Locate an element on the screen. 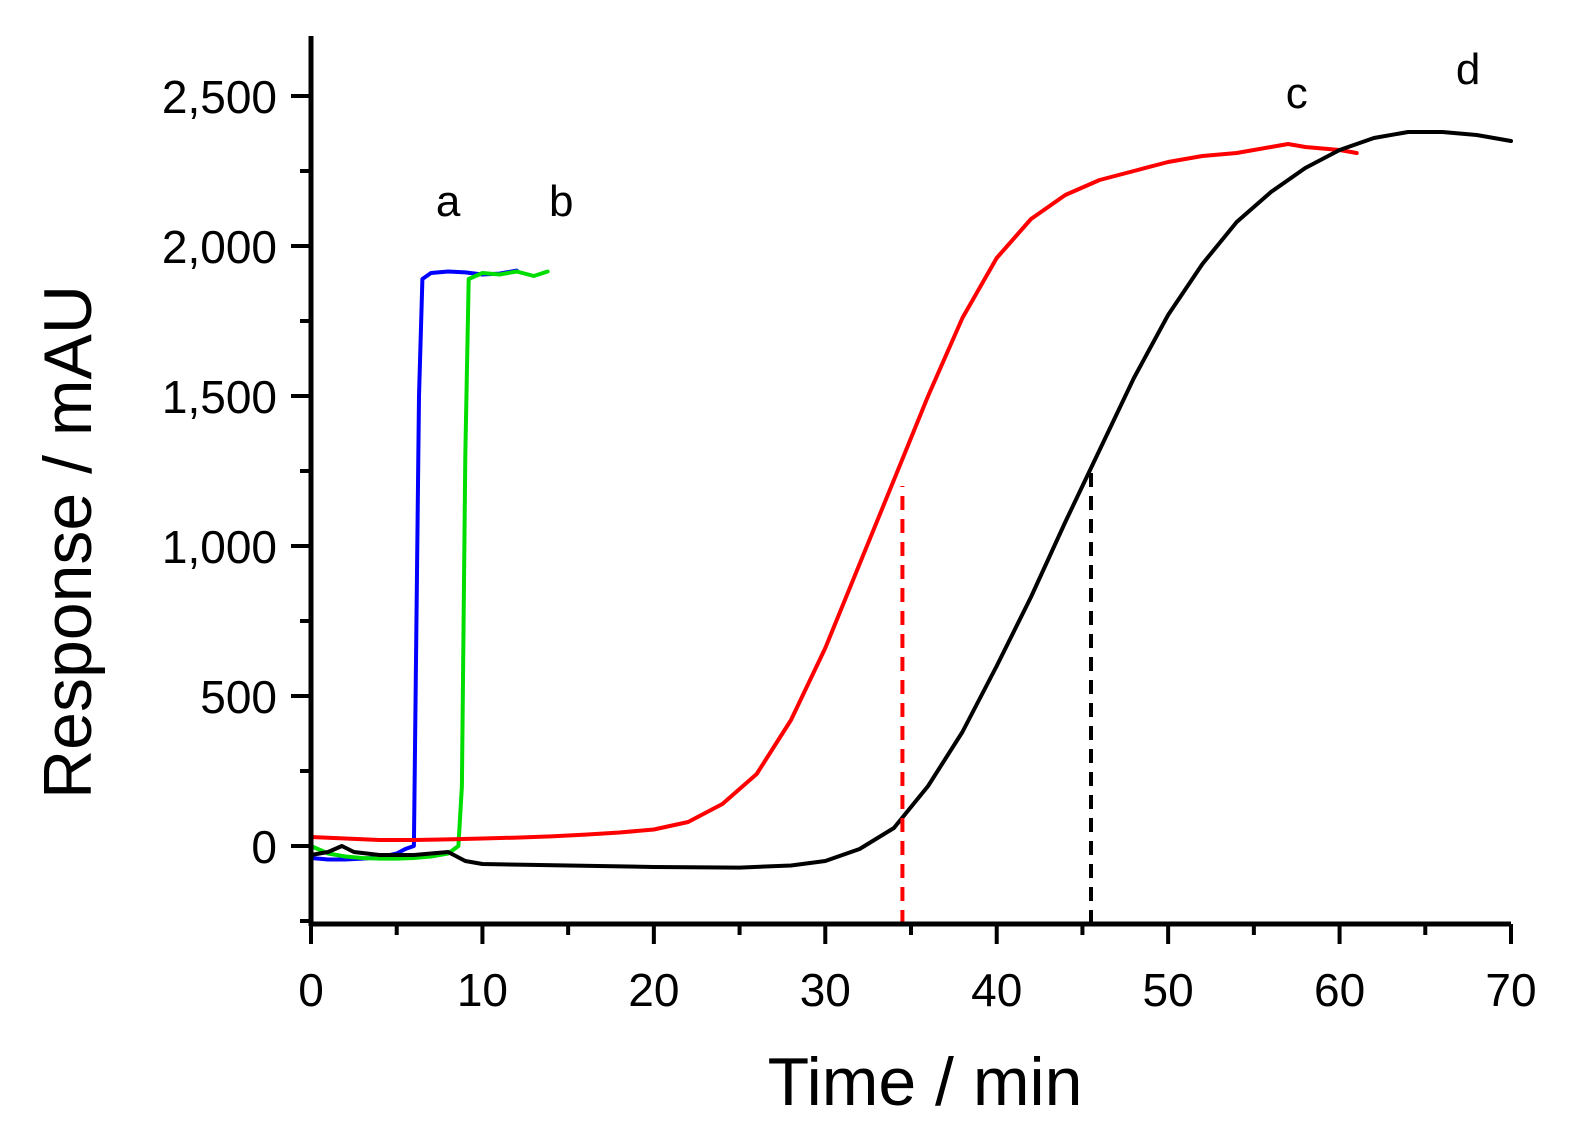 The height and width of the screenshot is (1145, 1578). x-tick-label: 30 is located at coordinates (825, 990).